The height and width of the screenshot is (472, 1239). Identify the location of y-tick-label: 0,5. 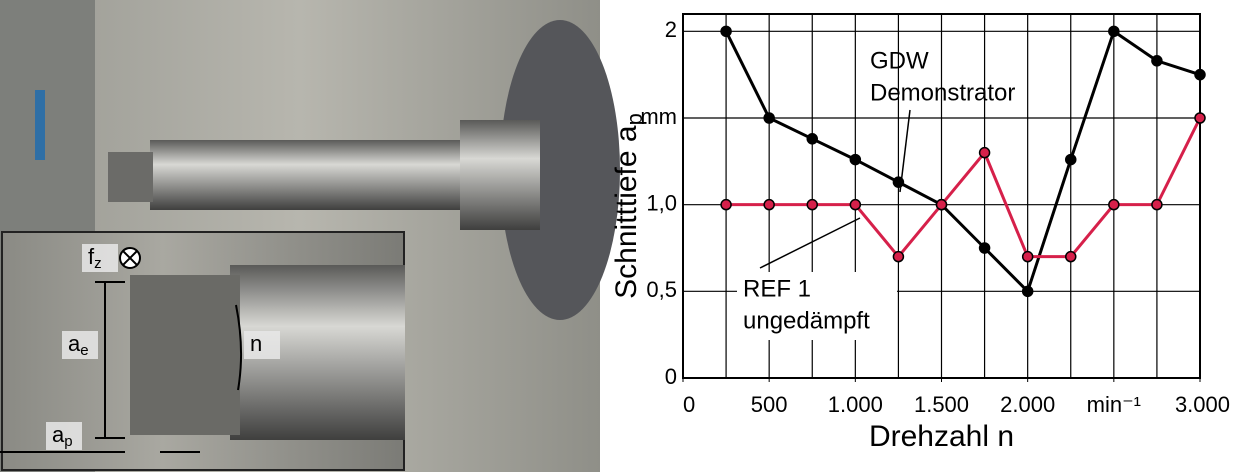
(661, 289).